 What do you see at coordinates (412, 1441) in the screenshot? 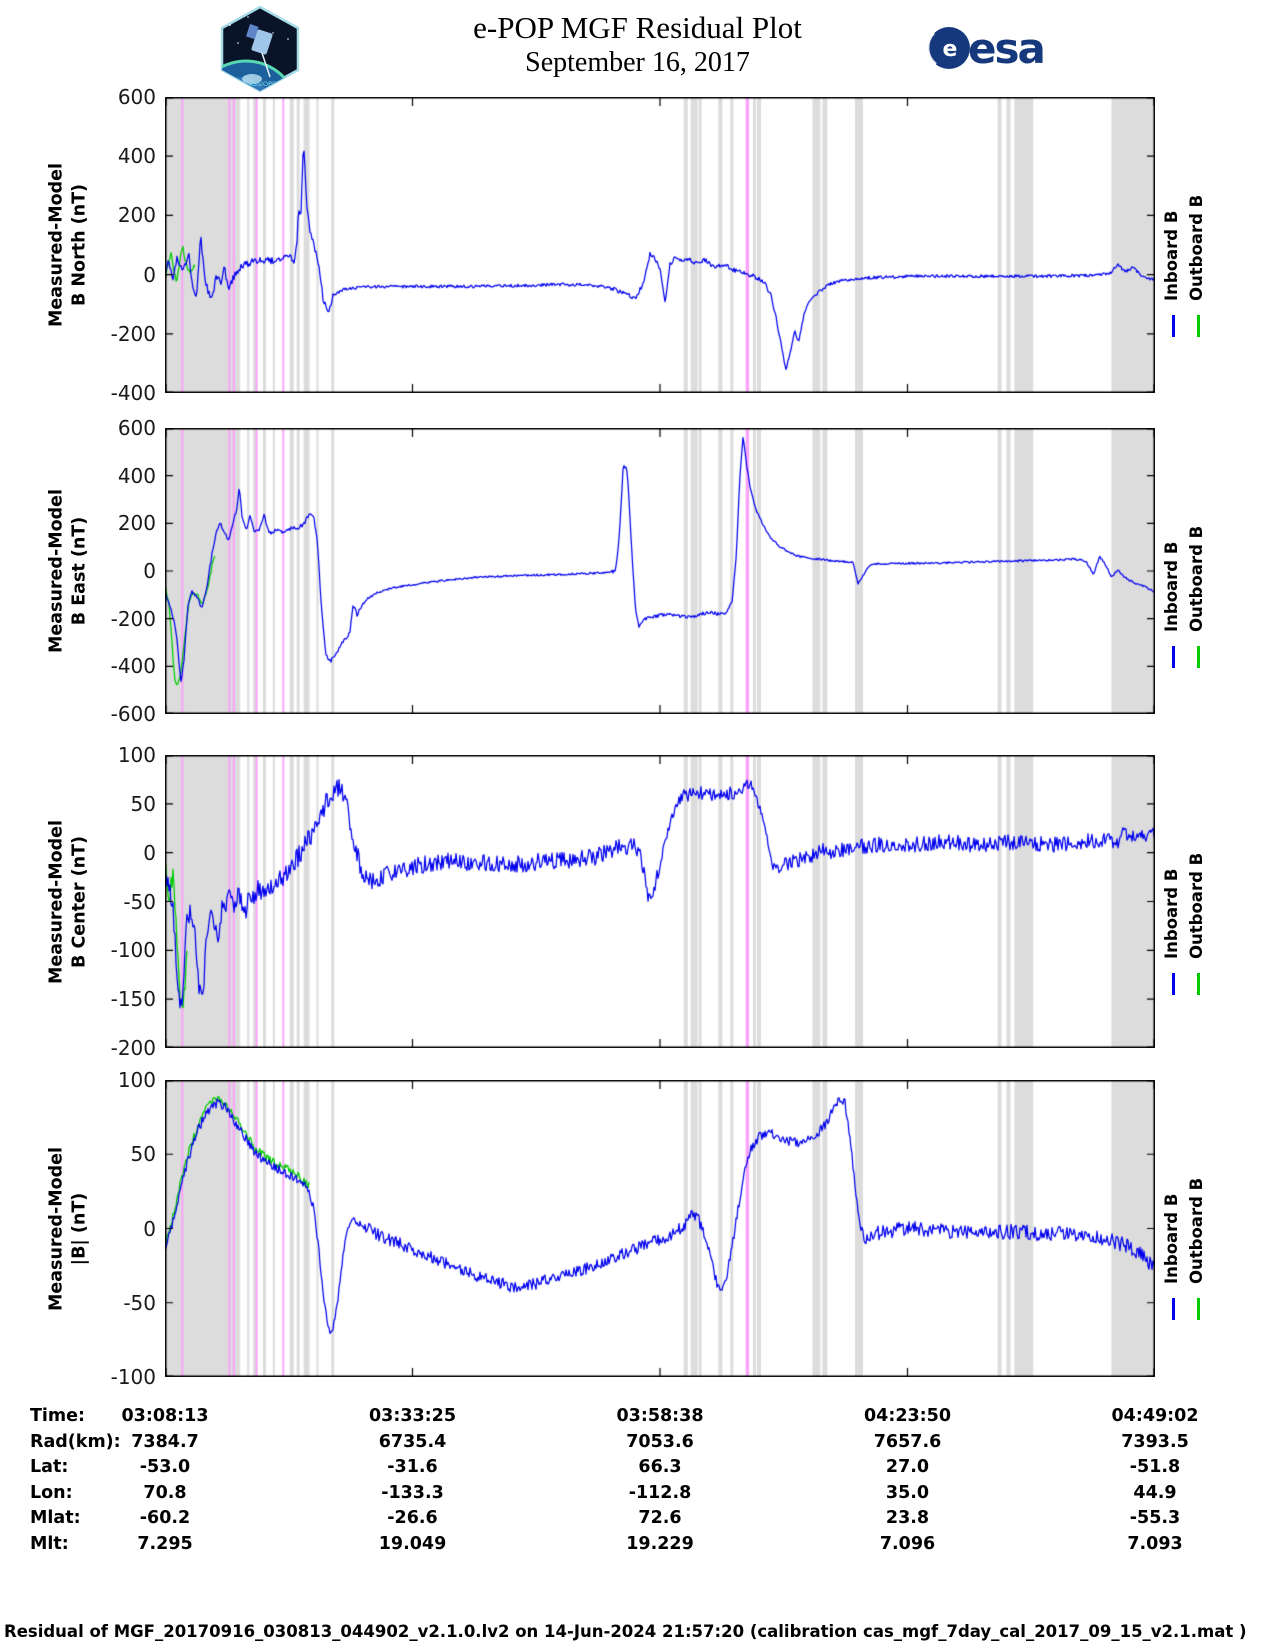
I see `eph-value: 6735.4` at bounding box center [412, 1441].